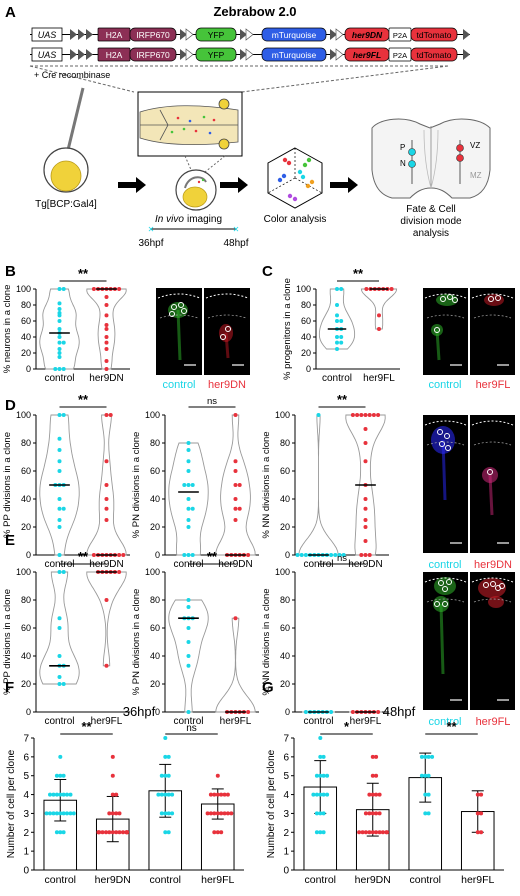 The width and height of the screenshot is (520, 896). What do you see at coordinates (294, 54) in the screenshot?
I see `gene-mturq-box` at bounding box center [294, 54].